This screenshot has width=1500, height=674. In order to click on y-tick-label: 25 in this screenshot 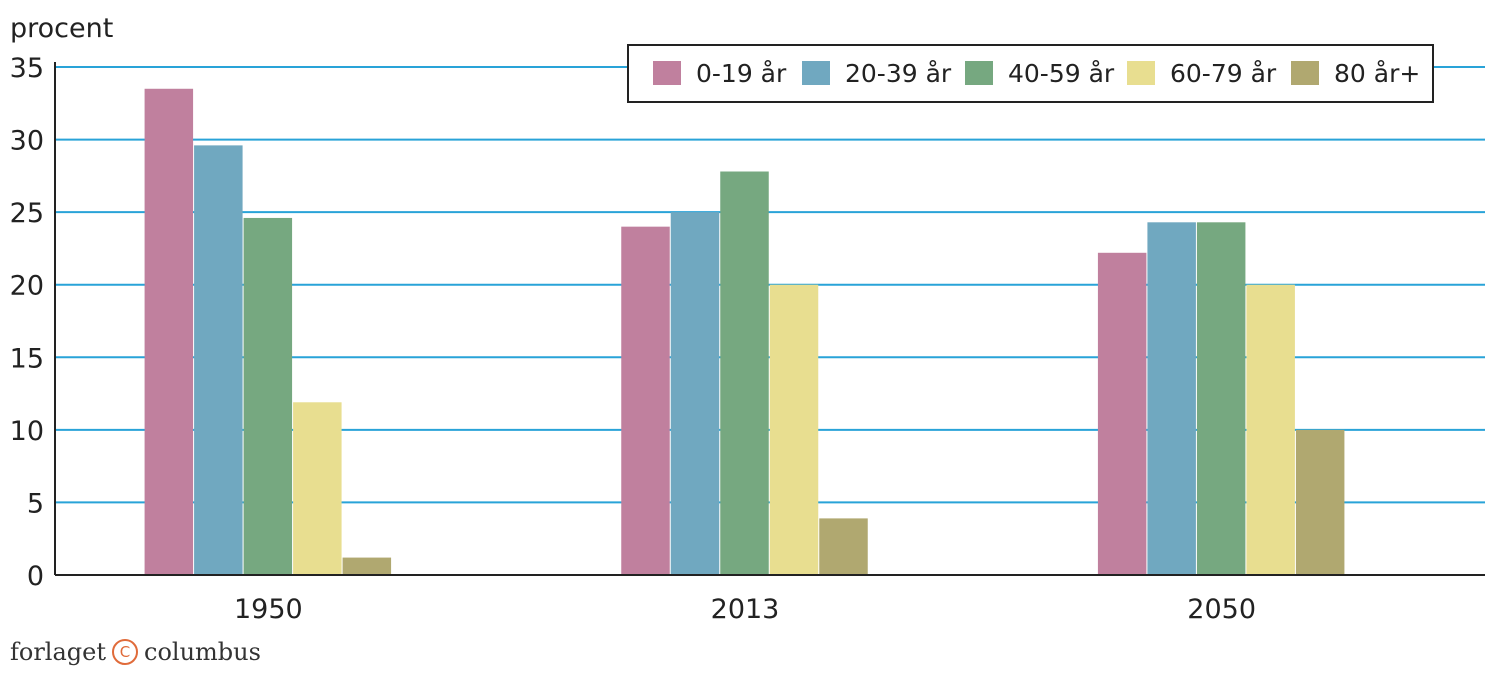, I will do `click(27, 213)`.